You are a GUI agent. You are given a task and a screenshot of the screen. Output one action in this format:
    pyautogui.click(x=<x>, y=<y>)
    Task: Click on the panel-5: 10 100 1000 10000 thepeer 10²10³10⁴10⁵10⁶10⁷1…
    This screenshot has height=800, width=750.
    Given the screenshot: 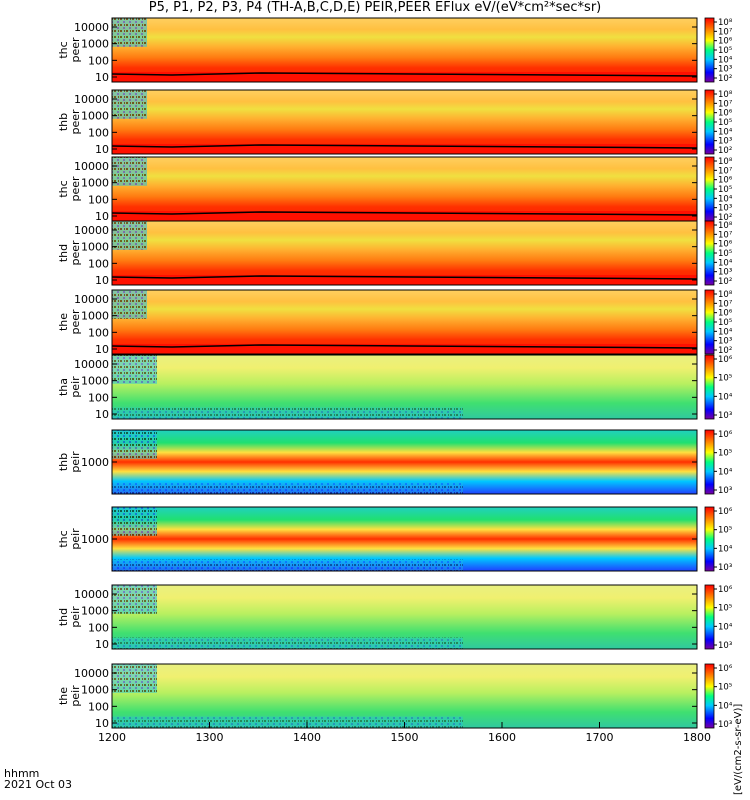 What is the action you would take?
    pyautogui.click(x=395, y=322)
    